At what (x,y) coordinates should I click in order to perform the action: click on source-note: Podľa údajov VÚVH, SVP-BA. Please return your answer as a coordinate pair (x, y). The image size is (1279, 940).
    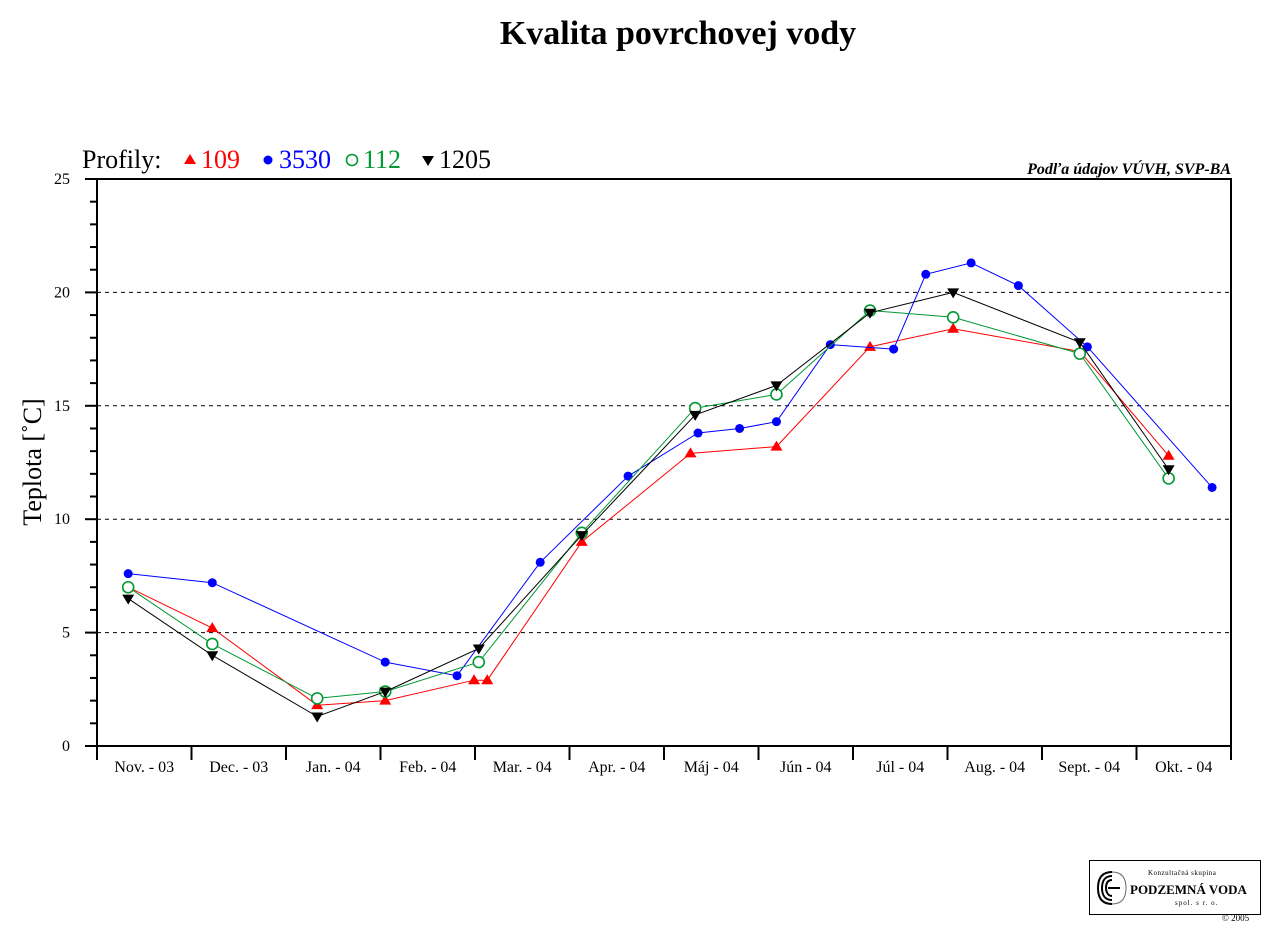
    Looking at the image, I should click on (1128, 168).